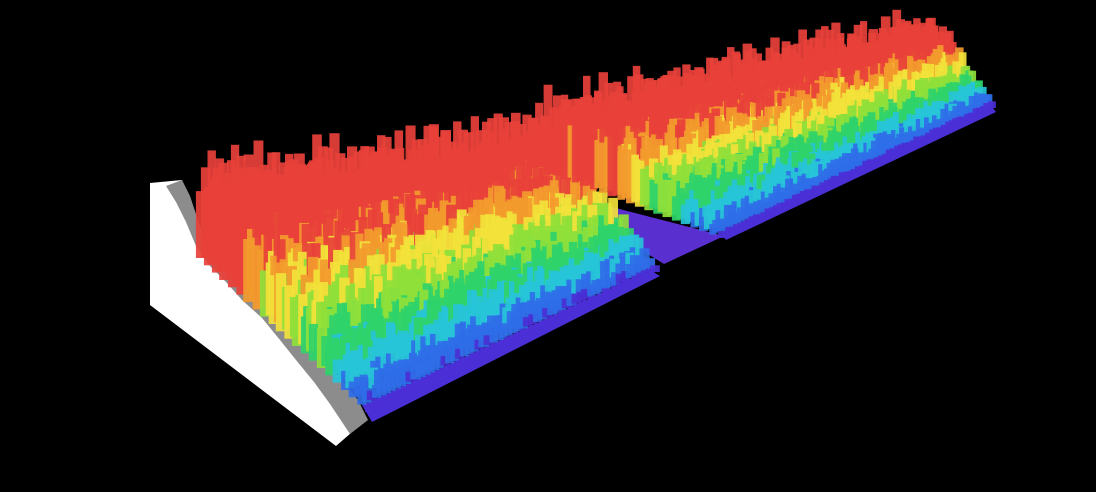 This screenshot has width=1096, height=492. Describe the element at coordinates (511, 346) in the screenshot. I see `base-strip-left` at that location.